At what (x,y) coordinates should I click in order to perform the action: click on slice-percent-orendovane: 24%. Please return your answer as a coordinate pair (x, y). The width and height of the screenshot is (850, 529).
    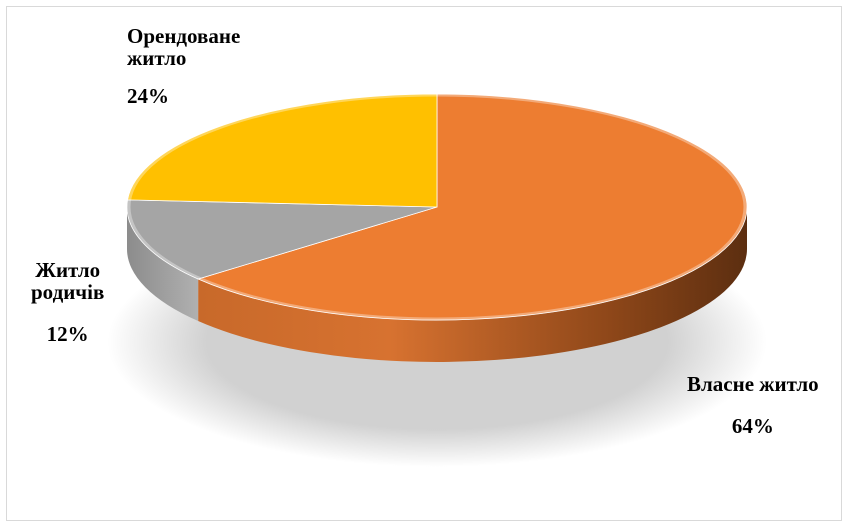
    Looking at the image, I should click on (148, 96).